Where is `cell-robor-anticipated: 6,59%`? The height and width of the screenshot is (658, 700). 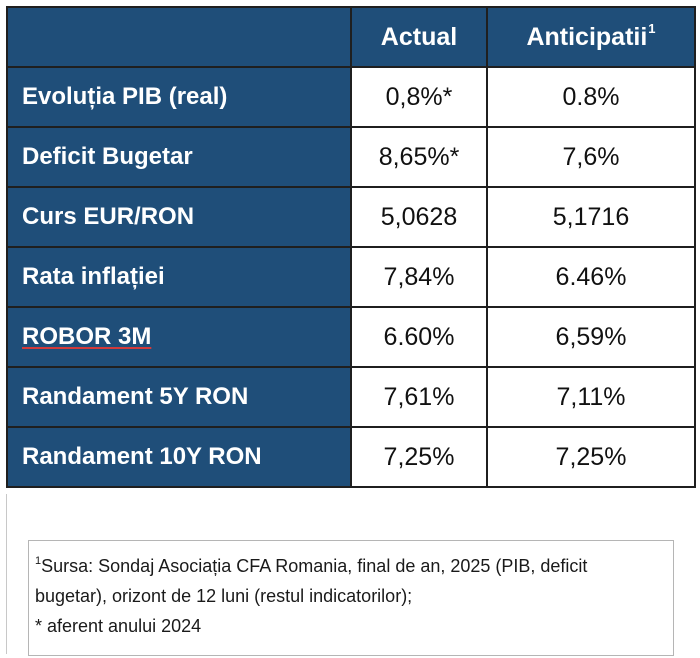
cell-robor-anticipated: 6,59% is located at coordinates (591, 337).